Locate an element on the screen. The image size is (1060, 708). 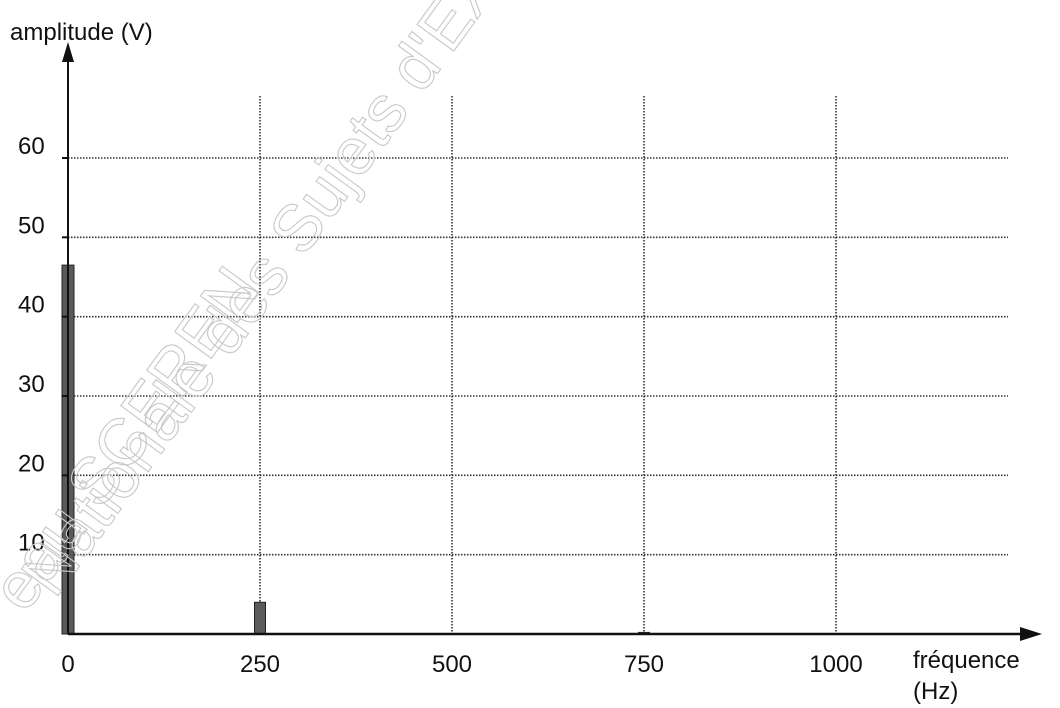
y-tick-label-50: 50 is located at coordinates (31, 225).